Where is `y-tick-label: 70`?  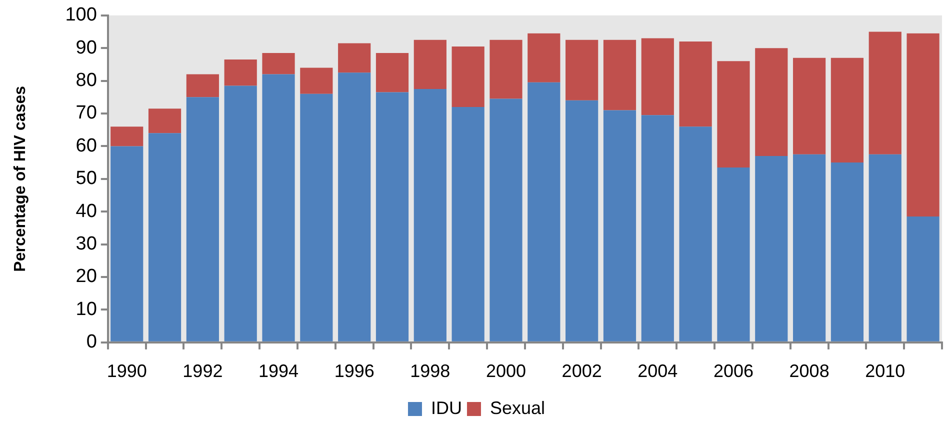
y-tick-label: 70 is located at coordinates (86, 113).